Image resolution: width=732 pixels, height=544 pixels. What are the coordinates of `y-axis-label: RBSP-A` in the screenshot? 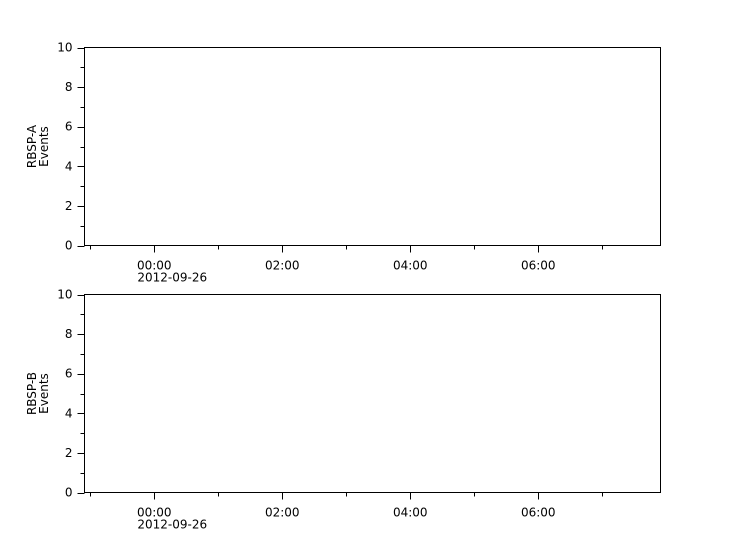 It's located at (32, 146).